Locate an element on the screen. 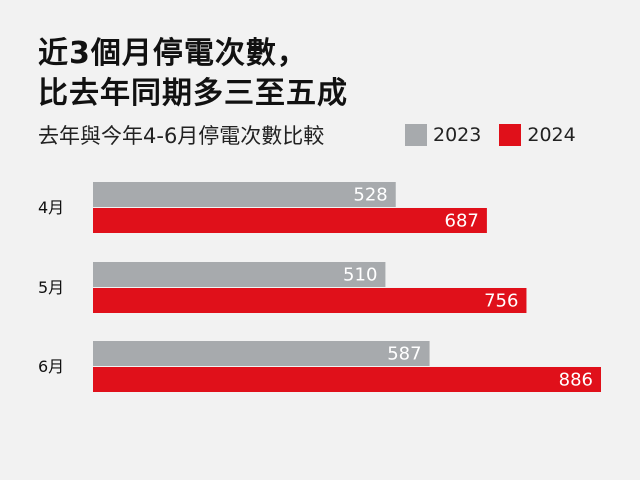  data-label: 886 is located at coordinates (576, 380).